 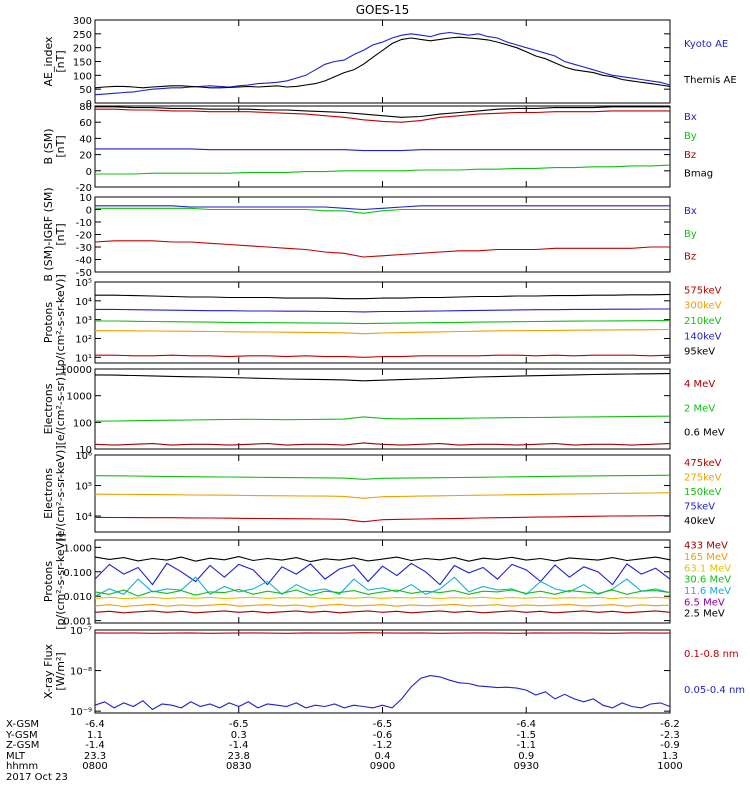 What do you see at coordinates (382, 418) in the screenshot?
I see `series-line-2-mev` at bounding box center [382, 418].